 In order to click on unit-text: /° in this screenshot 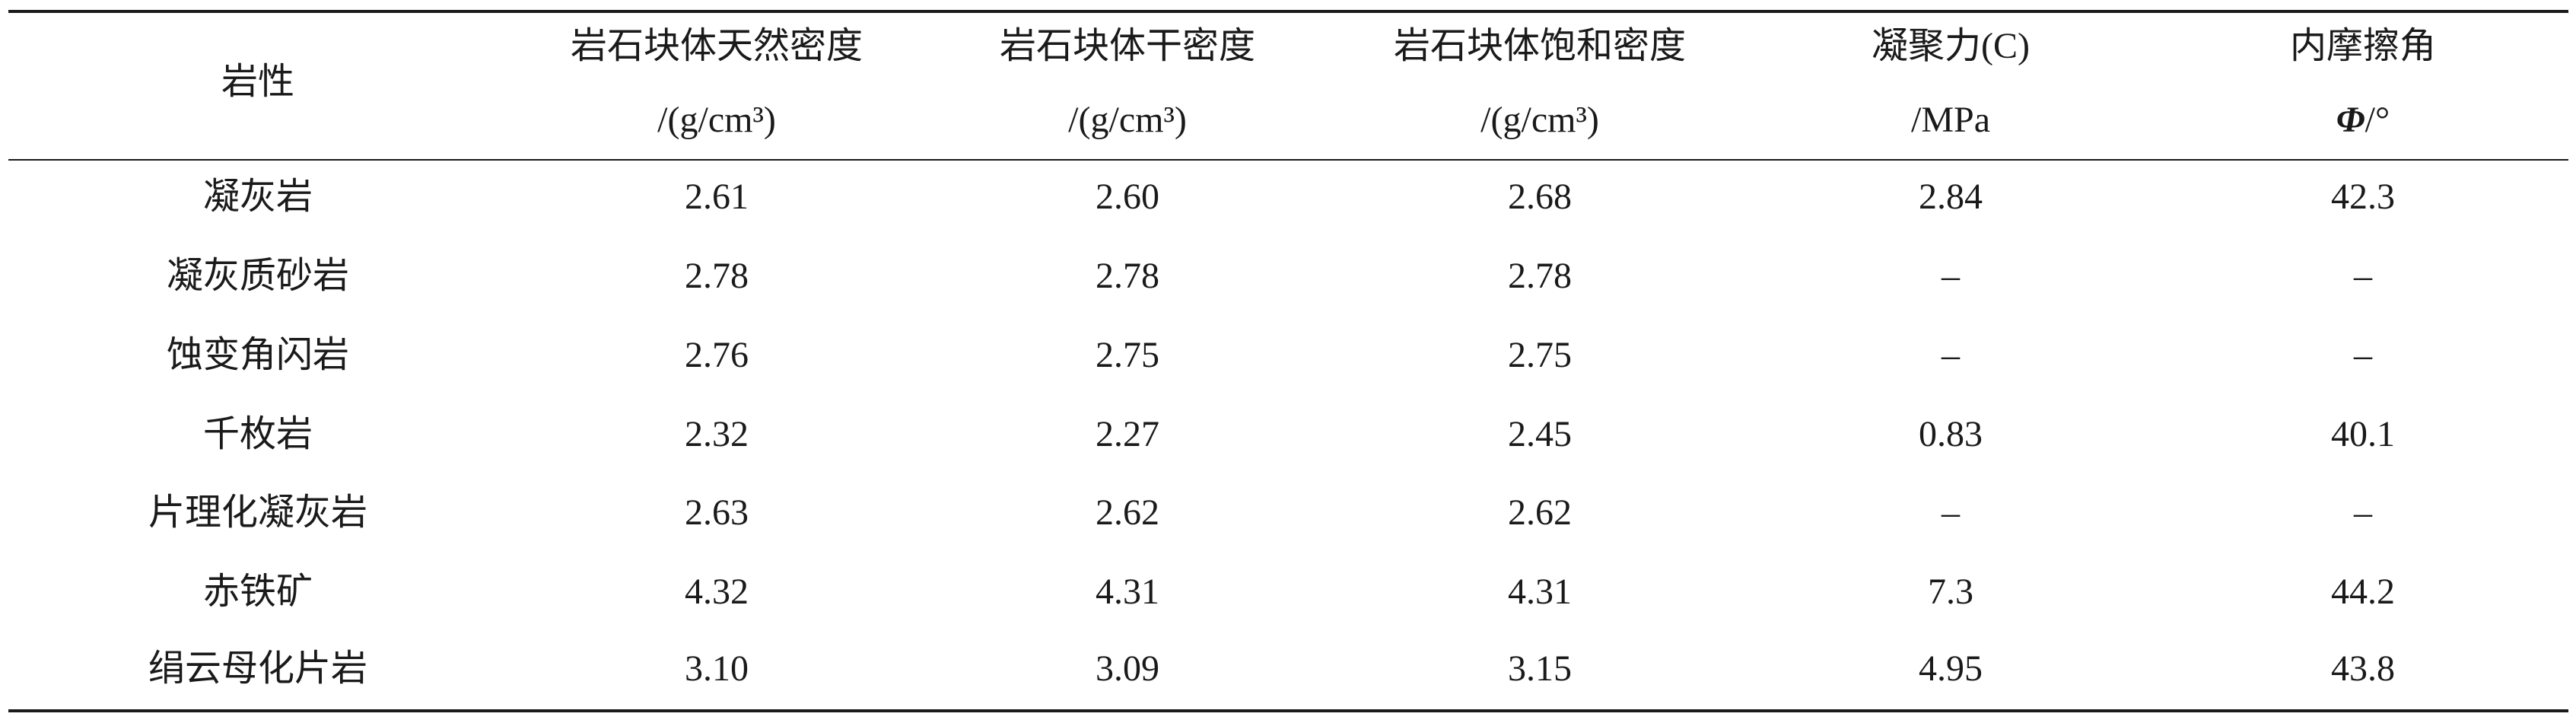, I will do `click(2377, 120)`.